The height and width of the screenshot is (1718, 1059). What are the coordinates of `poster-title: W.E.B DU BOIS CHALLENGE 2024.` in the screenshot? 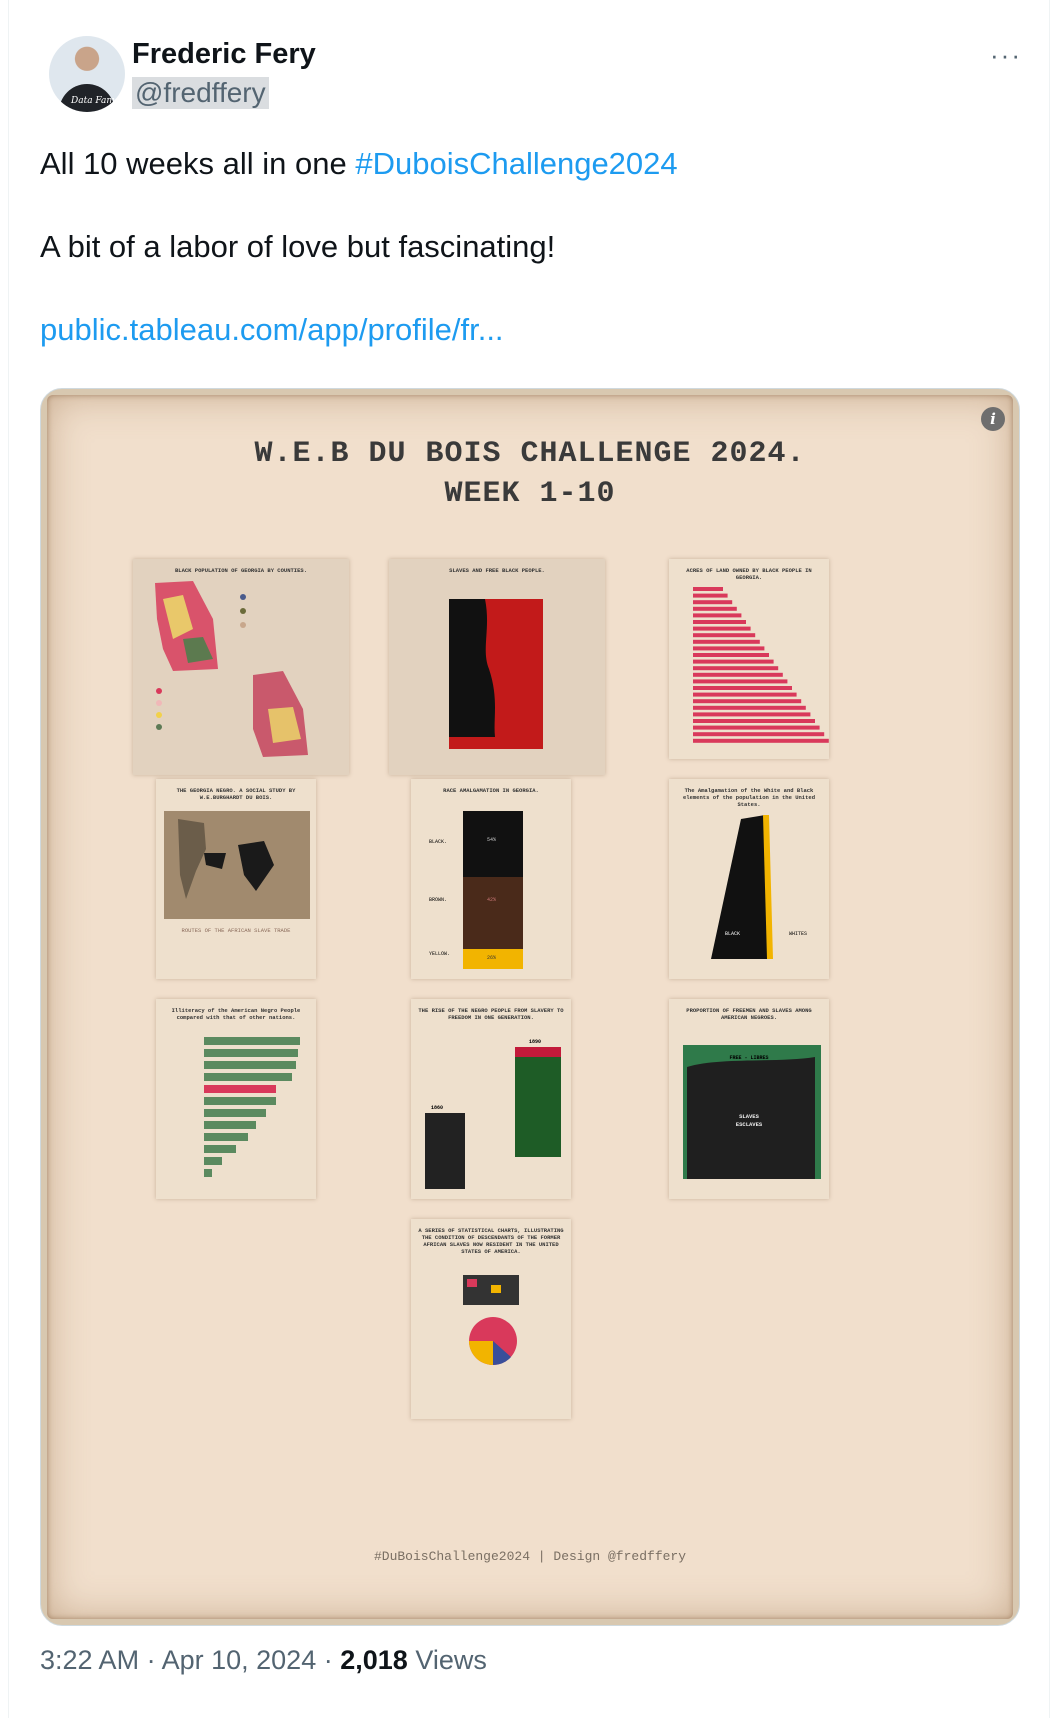 It's located at (530, 454).